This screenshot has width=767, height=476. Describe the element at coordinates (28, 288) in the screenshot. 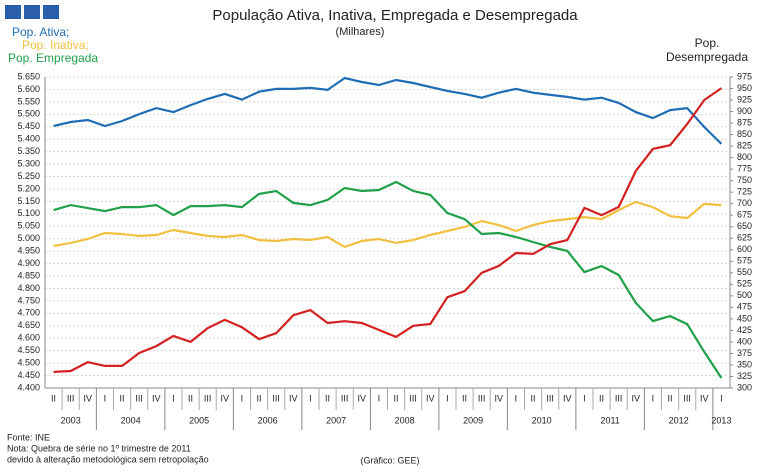

I see `y-tick-label: 4.800` at that location.